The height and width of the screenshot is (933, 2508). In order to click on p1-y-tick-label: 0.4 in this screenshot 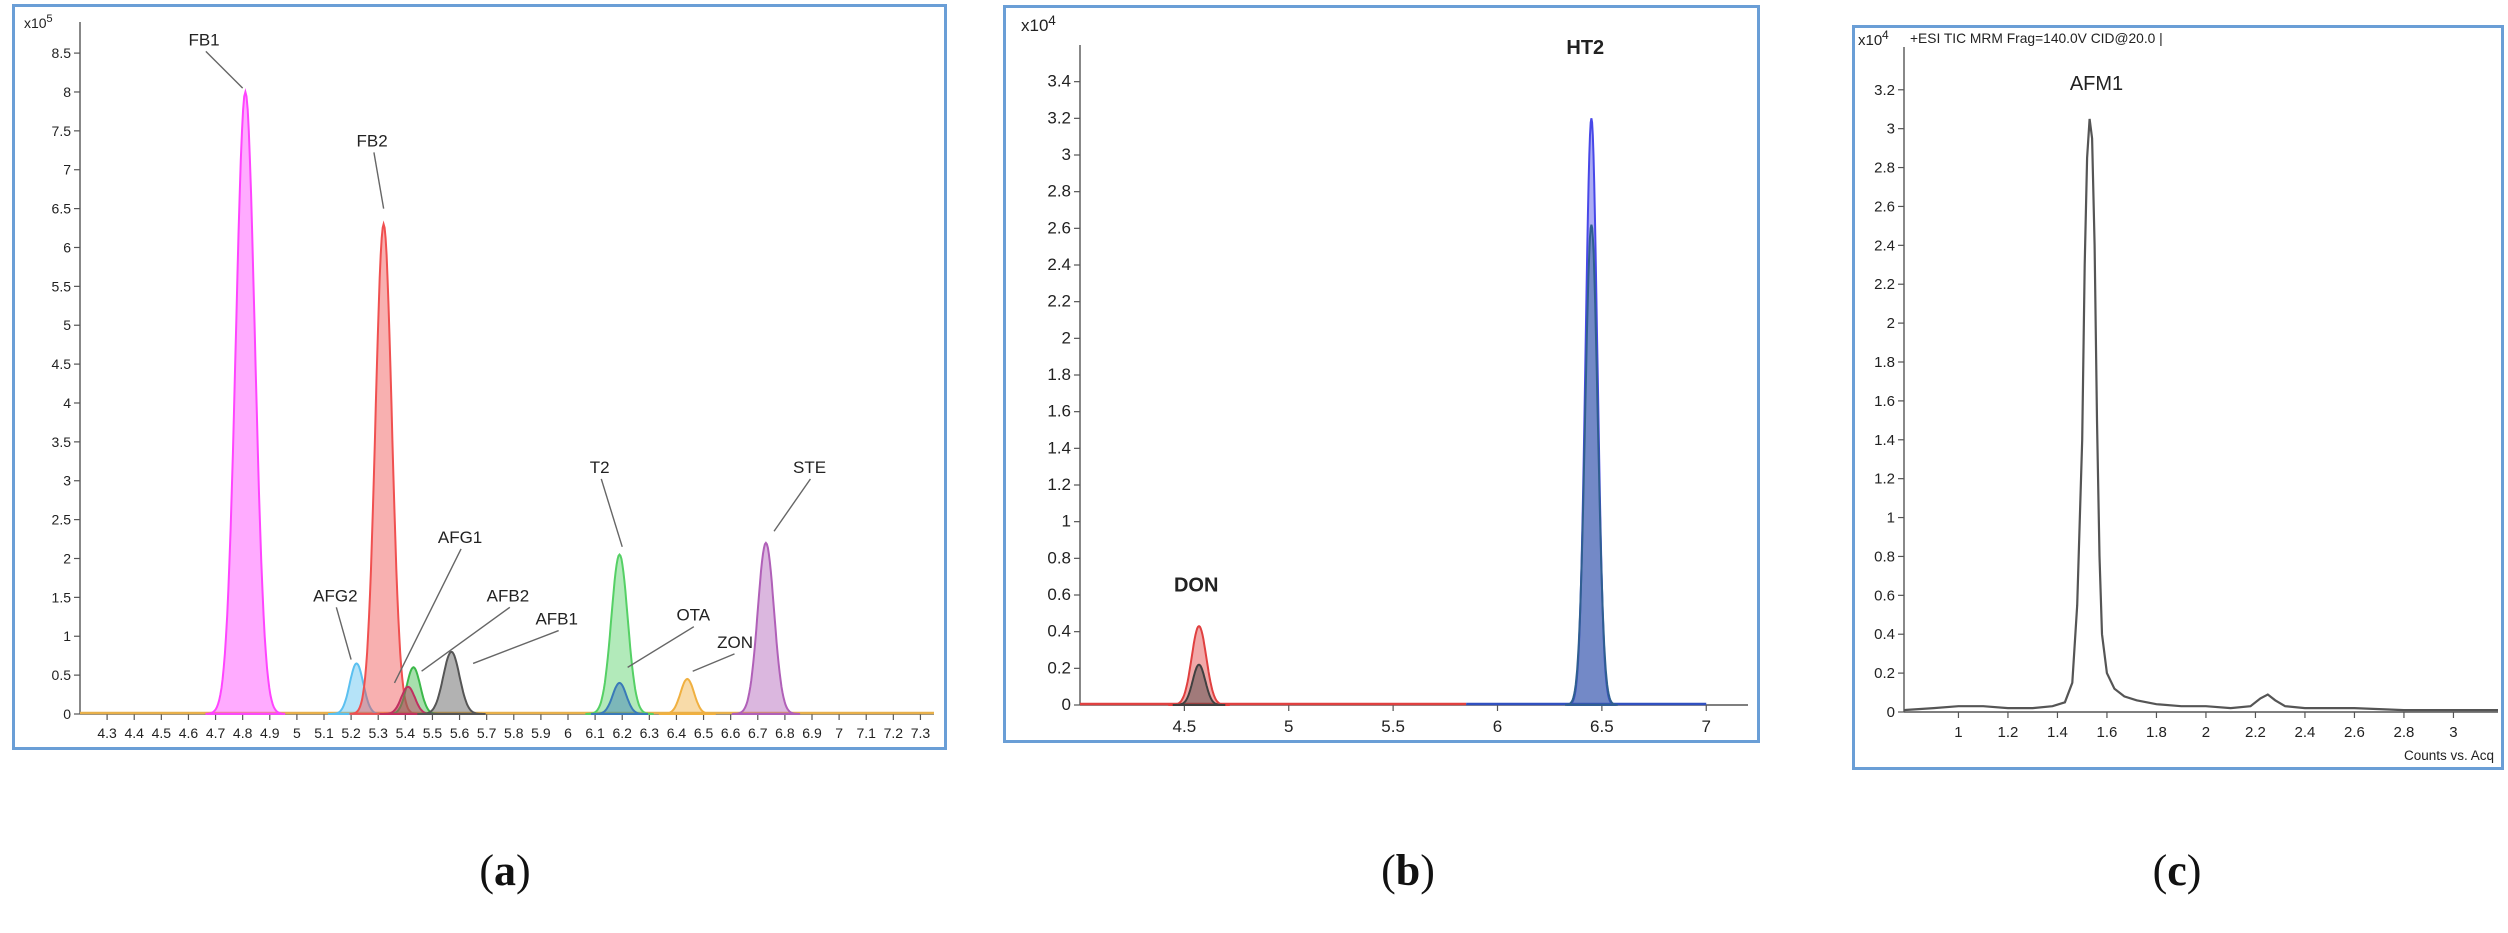, I will do `click(1059, 631)`.